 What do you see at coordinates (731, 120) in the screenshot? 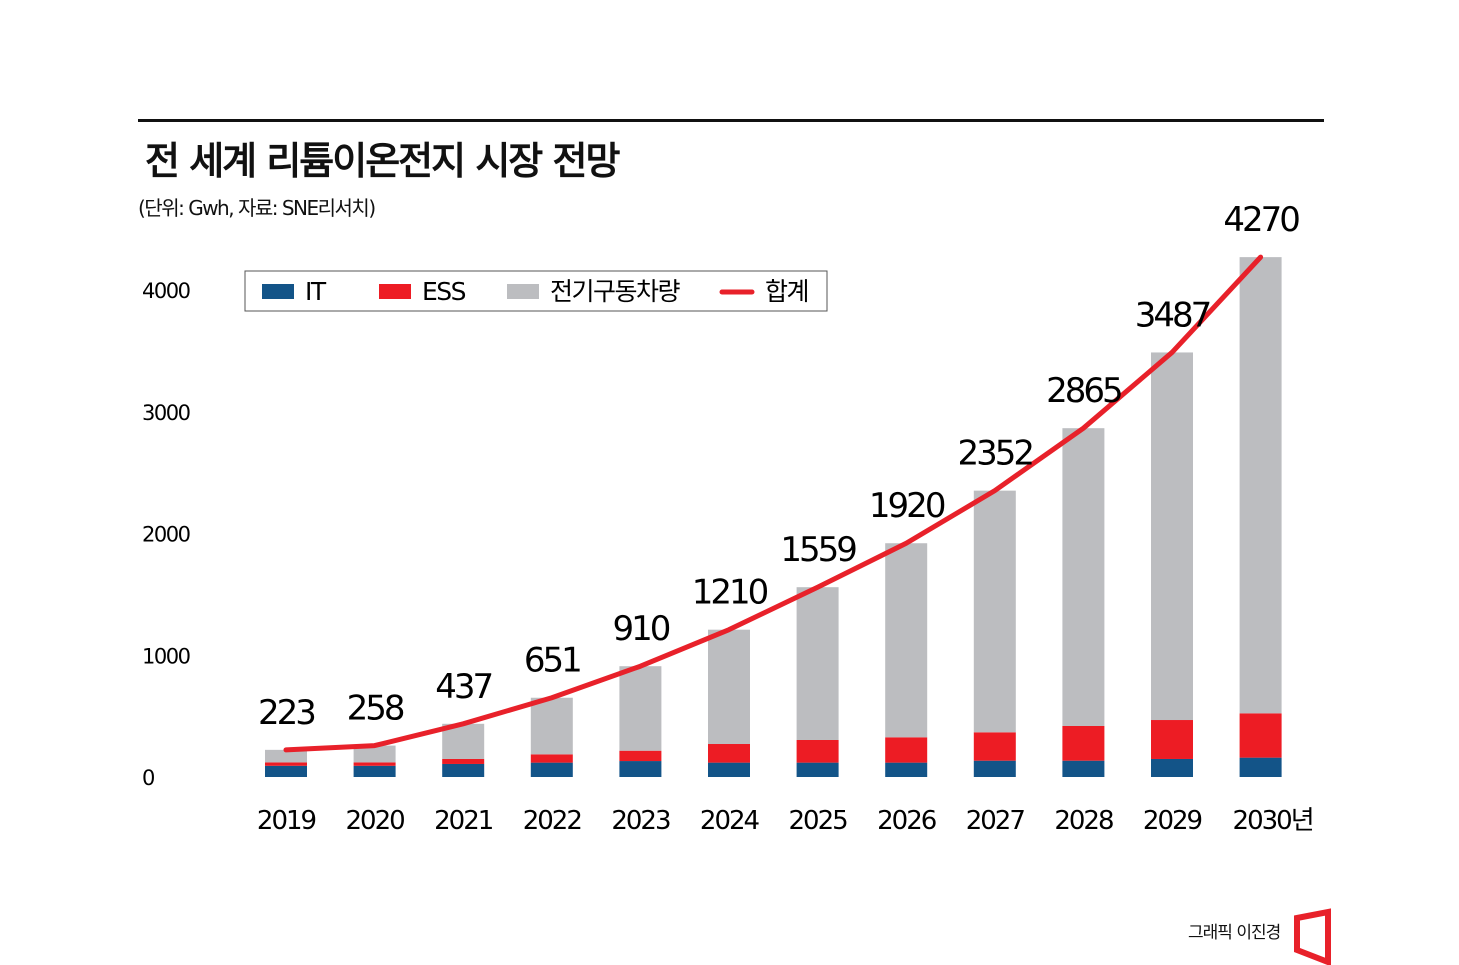
I see `title-rule` at bounding box center [731, 120].